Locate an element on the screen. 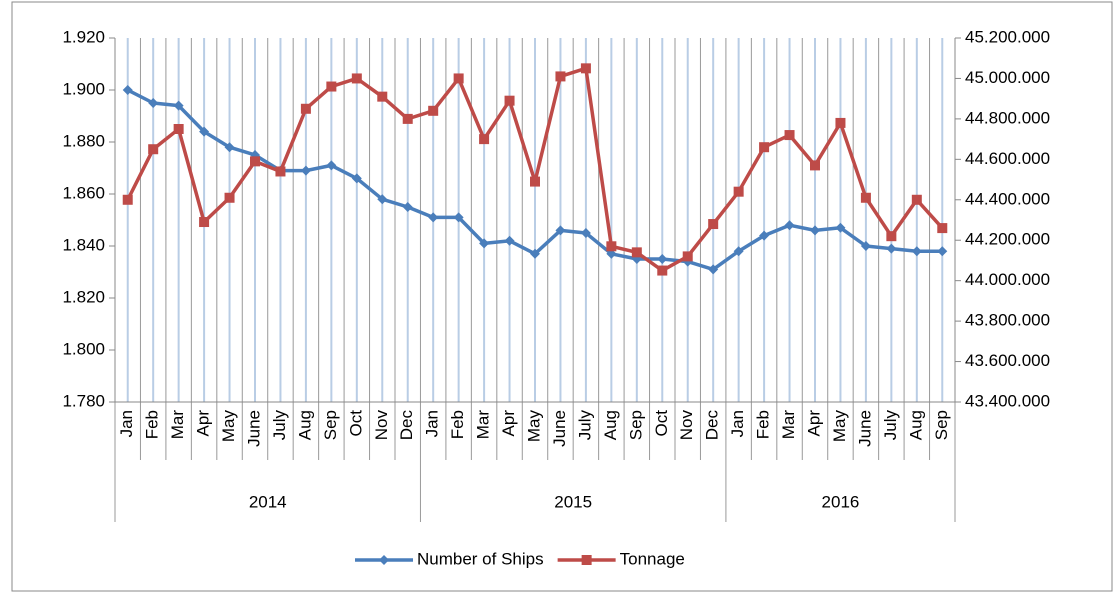 The width and height of the screenshot is (1114, 592). legend-label: Number of Ships is located at coordinates (480, 558).